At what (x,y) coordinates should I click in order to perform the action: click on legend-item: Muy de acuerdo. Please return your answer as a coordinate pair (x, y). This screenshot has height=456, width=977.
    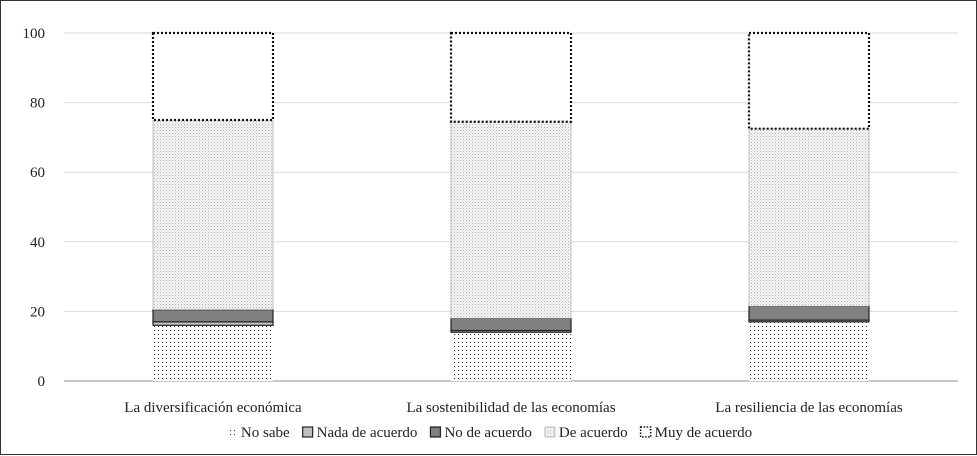
    Looking at the image, I should click on (695, 433).